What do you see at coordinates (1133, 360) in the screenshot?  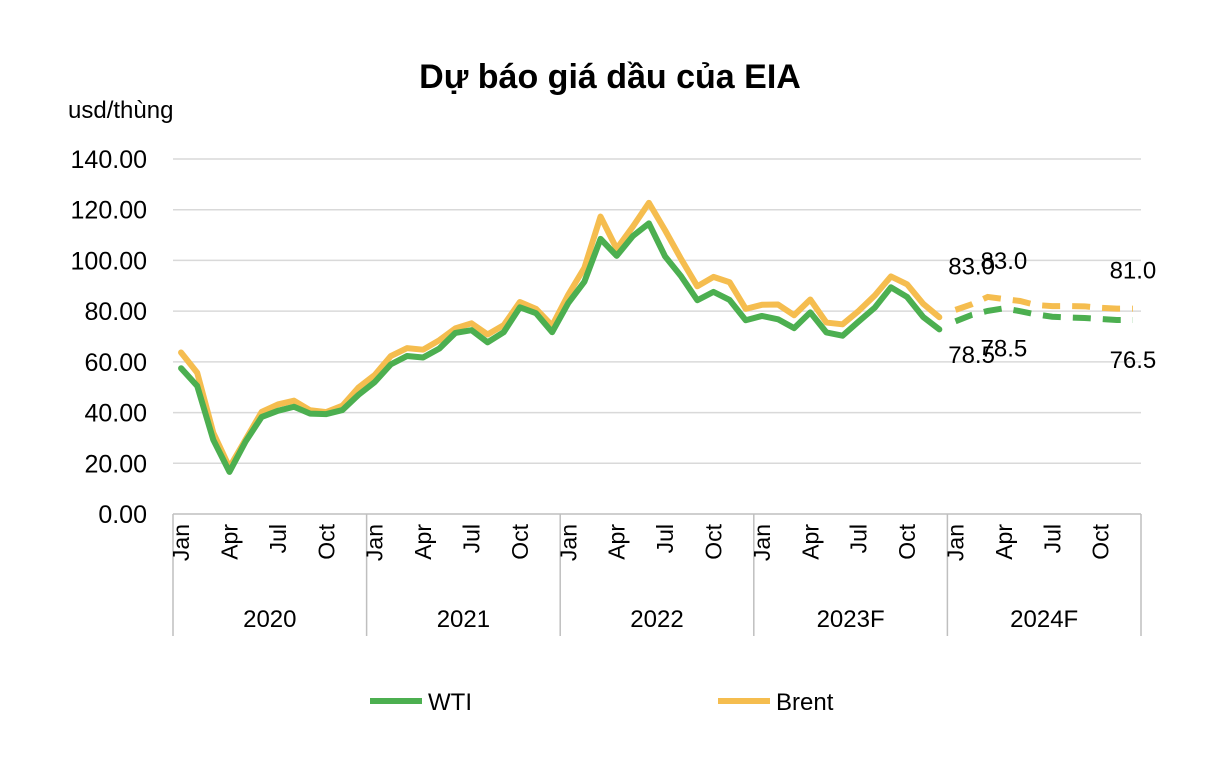 I see `data-label-wti: 76.5` at bounding box center [1133, 360].